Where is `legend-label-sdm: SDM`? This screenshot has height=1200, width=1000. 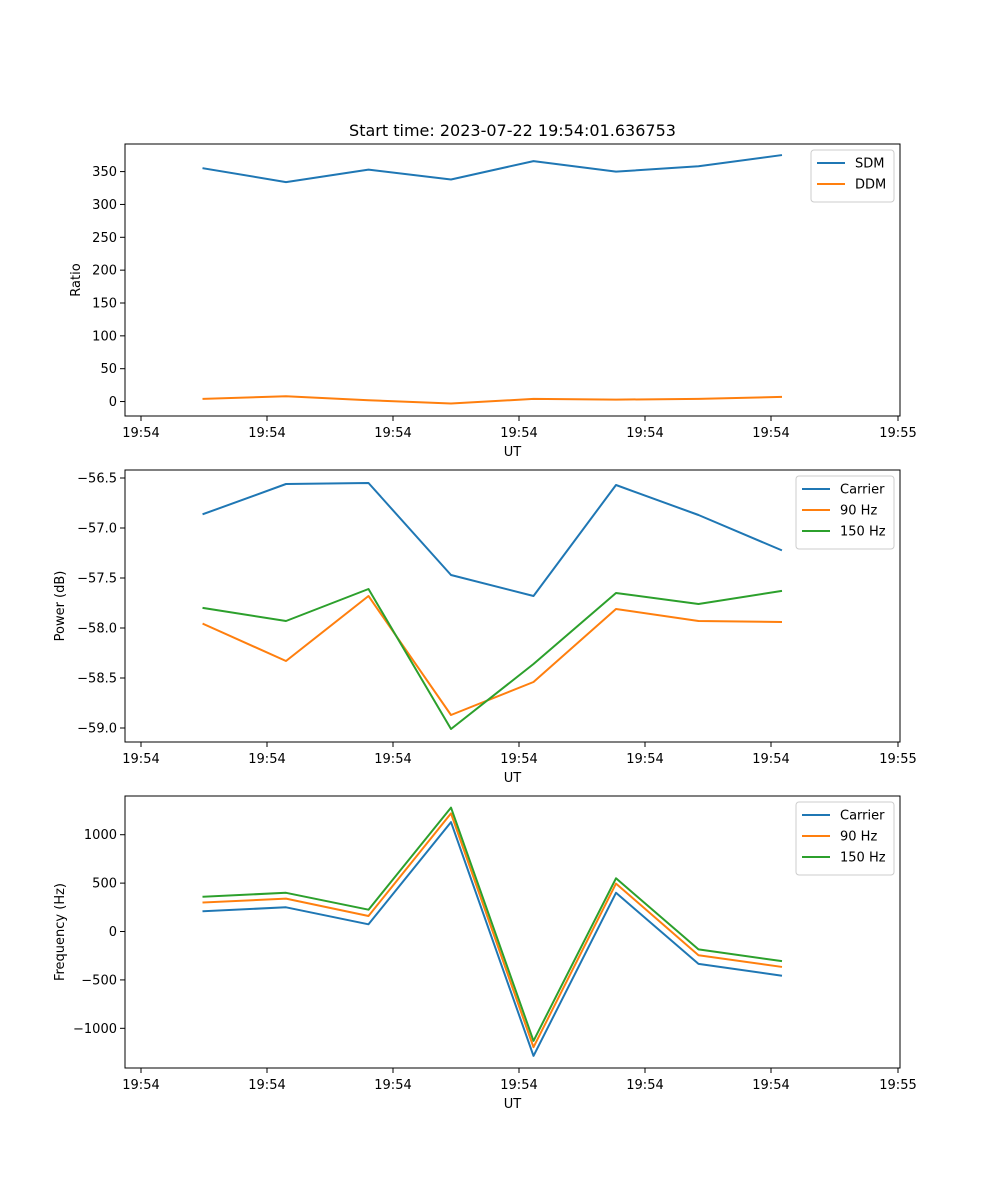
legend-label-sdm: SDM is located at coordinates (869, 164).